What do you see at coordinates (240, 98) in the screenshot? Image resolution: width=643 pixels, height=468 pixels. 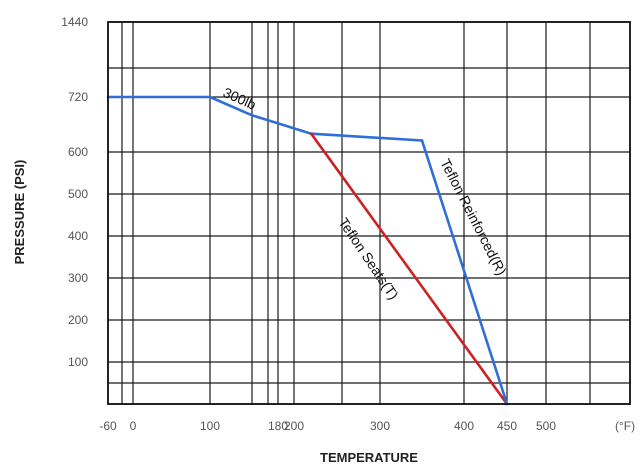 I see `series-label-300lb: 300lb` at bounding box center [240, 98].